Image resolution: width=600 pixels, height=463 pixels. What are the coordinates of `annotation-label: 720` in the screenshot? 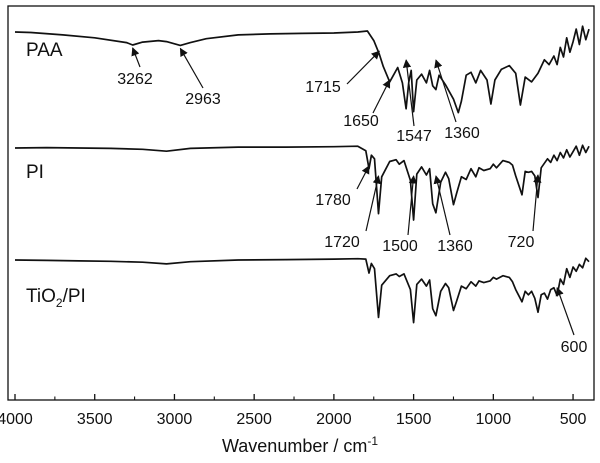 It's located at (521, 242).